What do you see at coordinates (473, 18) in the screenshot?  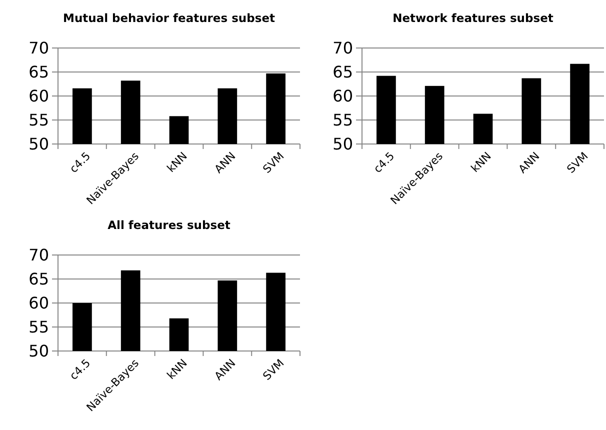 I see `chart-title: Network features subset` at bounding box center [473, 18].